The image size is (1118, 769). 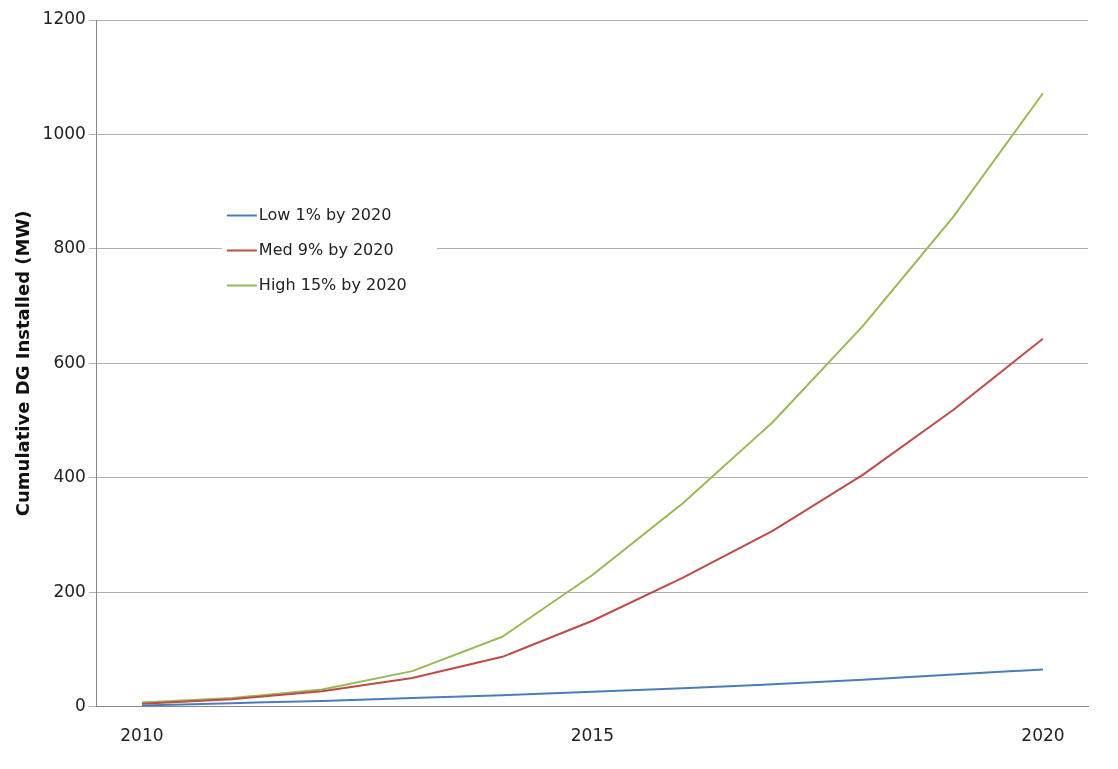 What do you see at coordinates (64, 18) in the screenshot?
I see `y-tick-label: 1200` at bounding box center [64, 18].